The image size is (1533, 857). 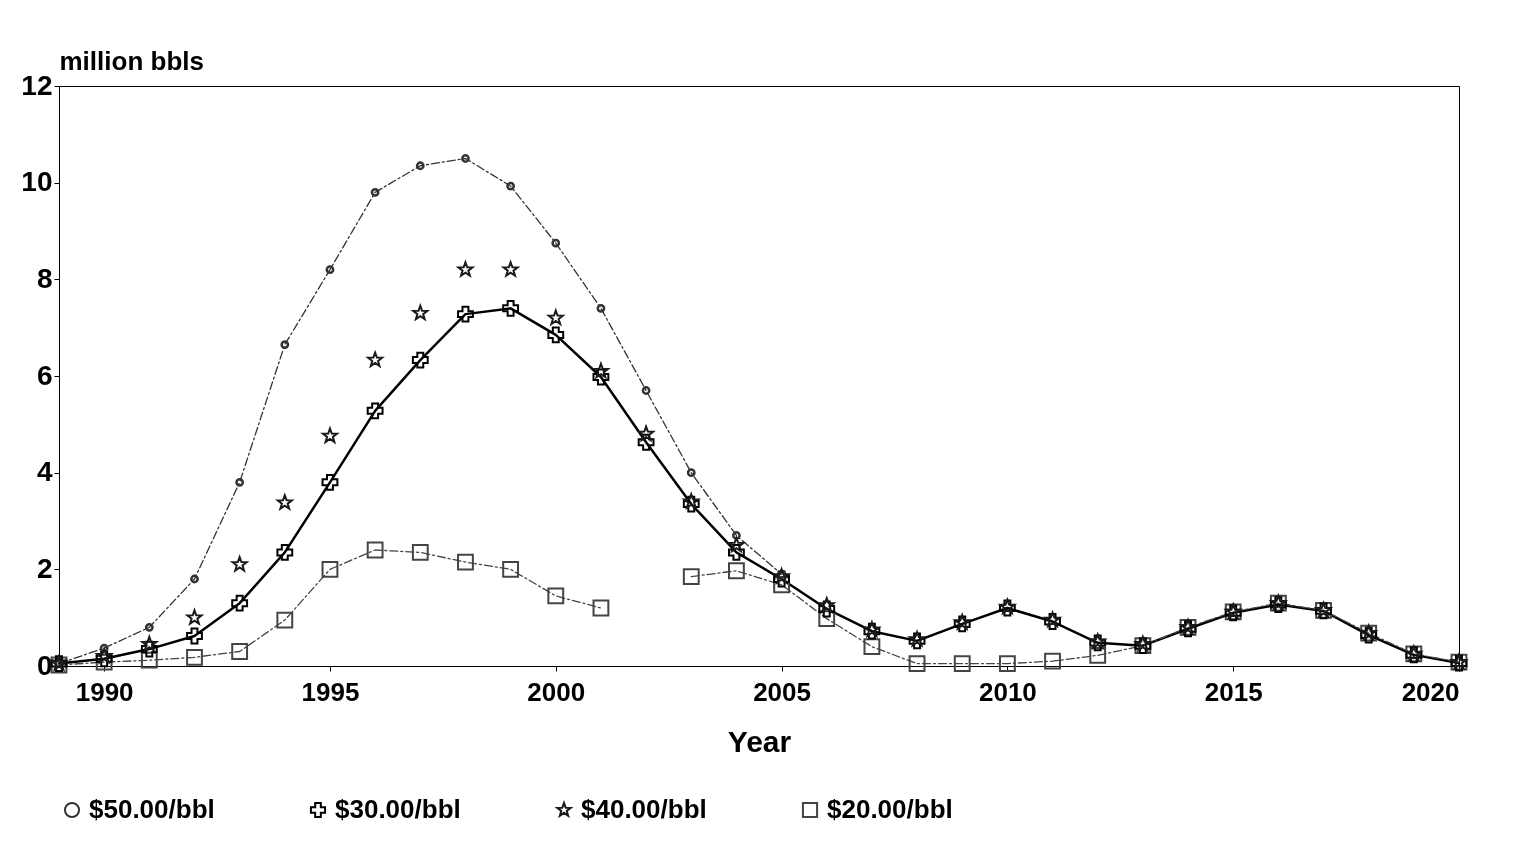 I want to click on x-tick-label: 1990, so click(x=104, y=691).